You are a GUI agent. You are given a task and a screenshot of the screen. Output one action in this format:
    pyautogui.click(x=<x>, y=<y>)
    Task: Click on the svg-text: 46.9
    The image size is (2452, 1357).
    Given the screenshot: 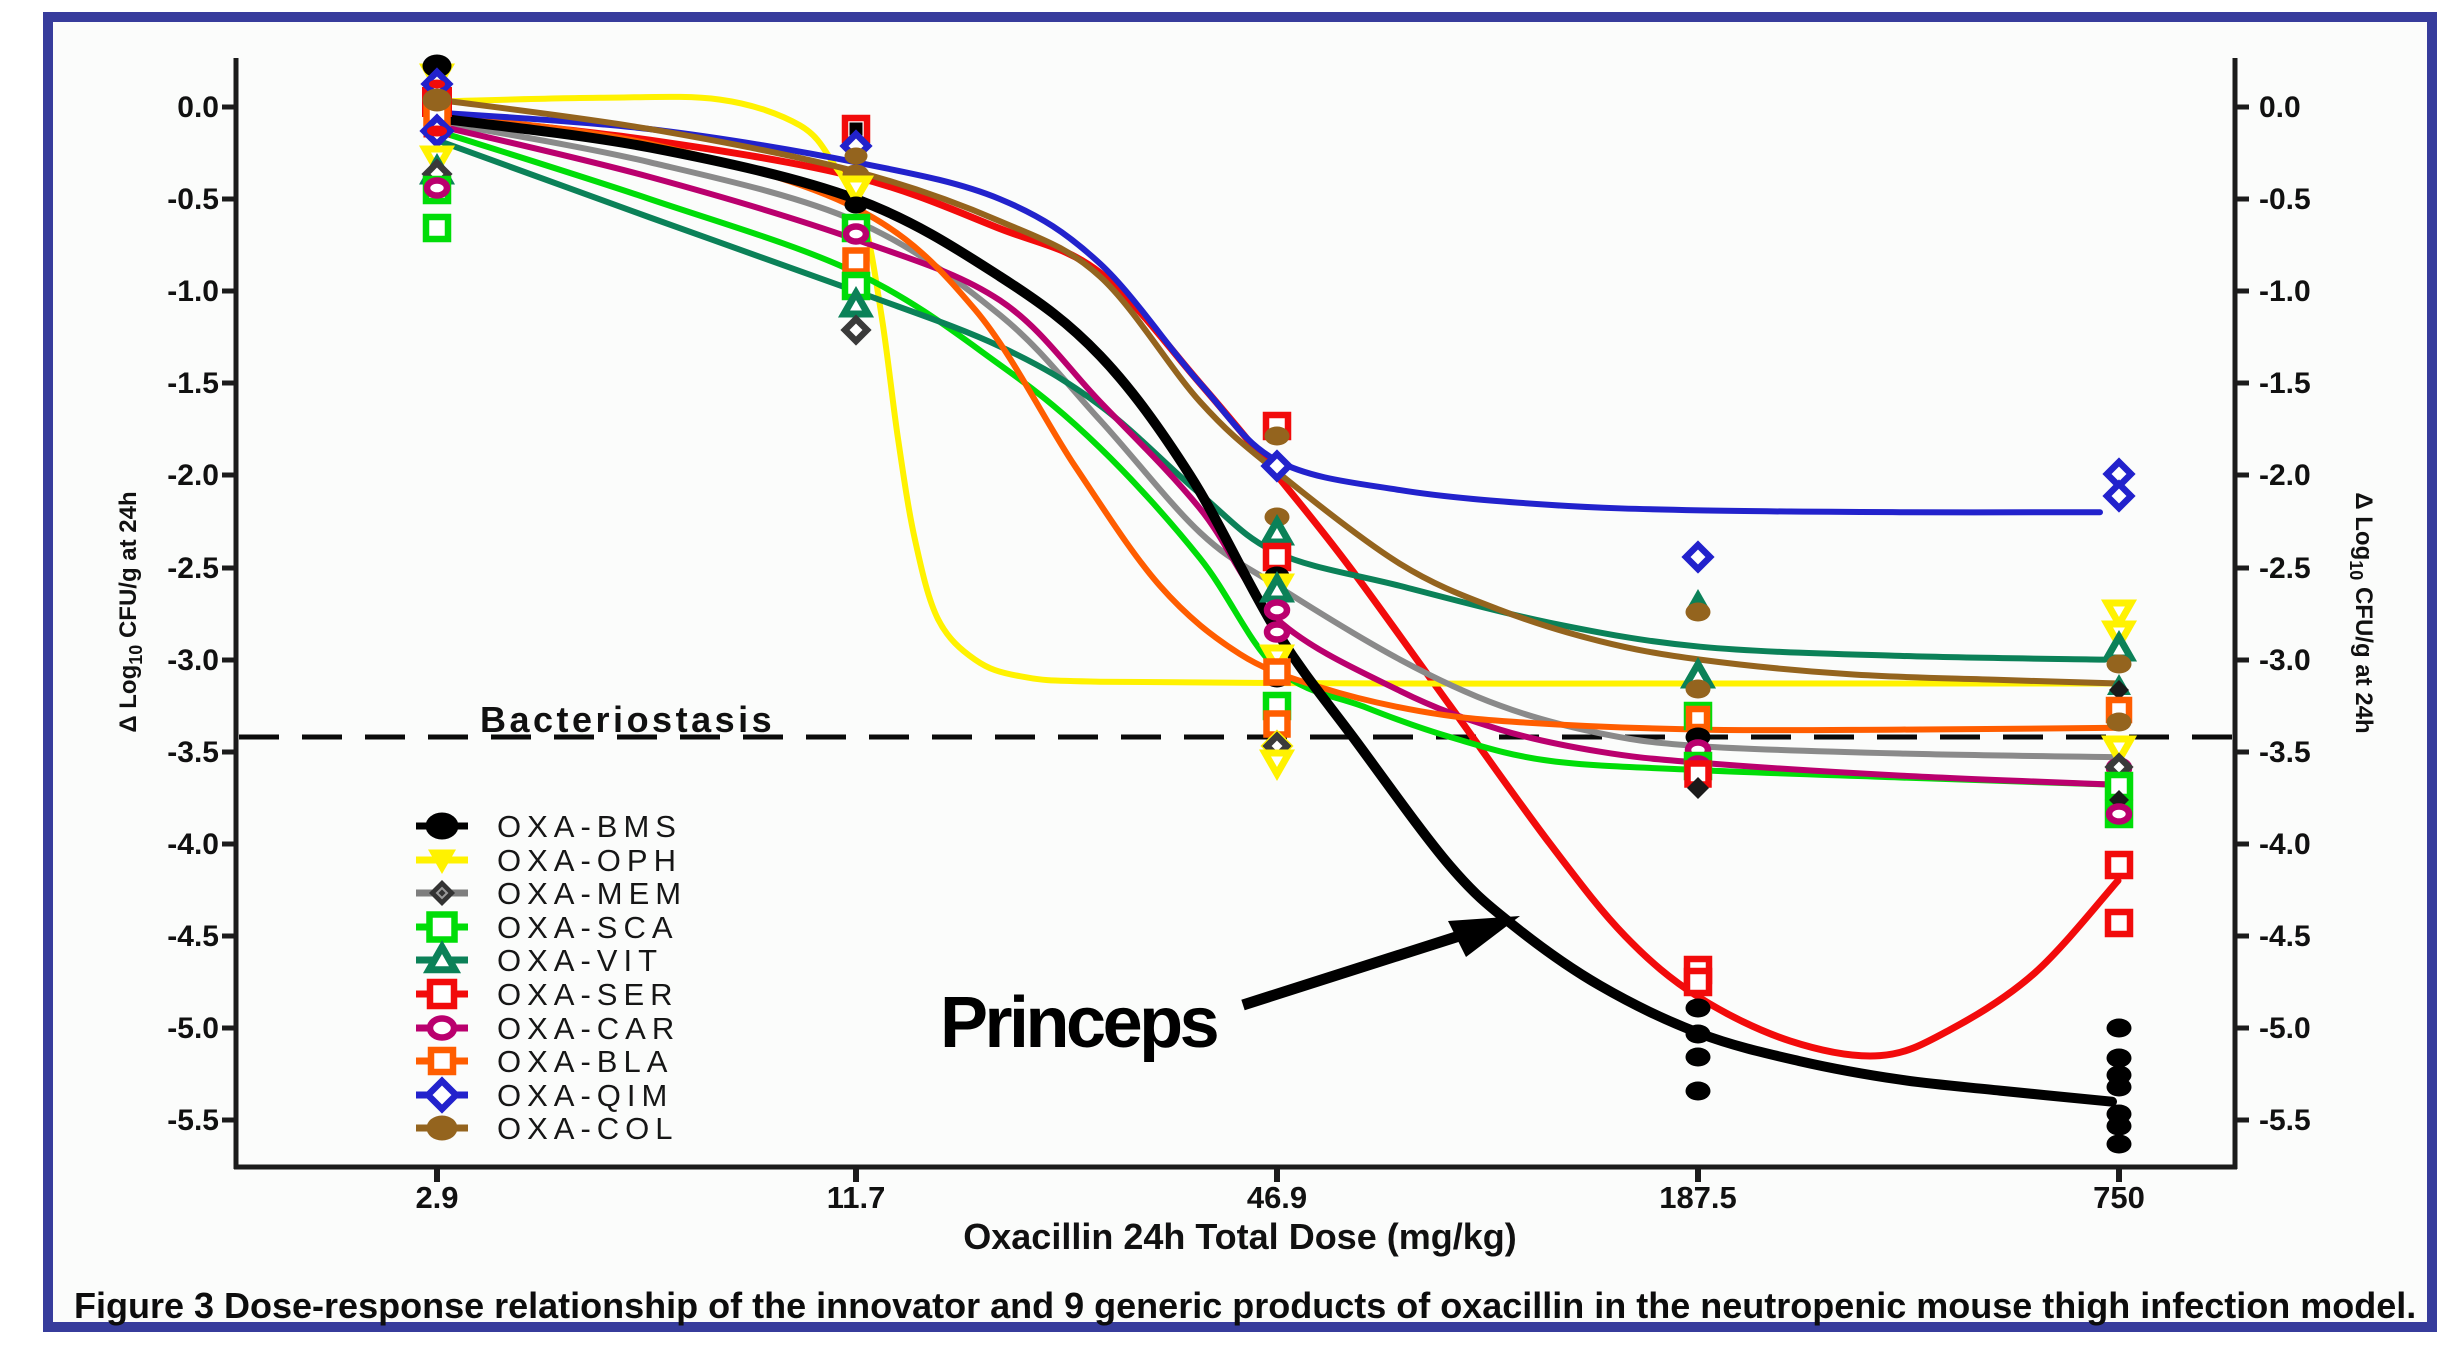 What is the action you would take?
    pyautogui.click(x=1277, y=1197)
    